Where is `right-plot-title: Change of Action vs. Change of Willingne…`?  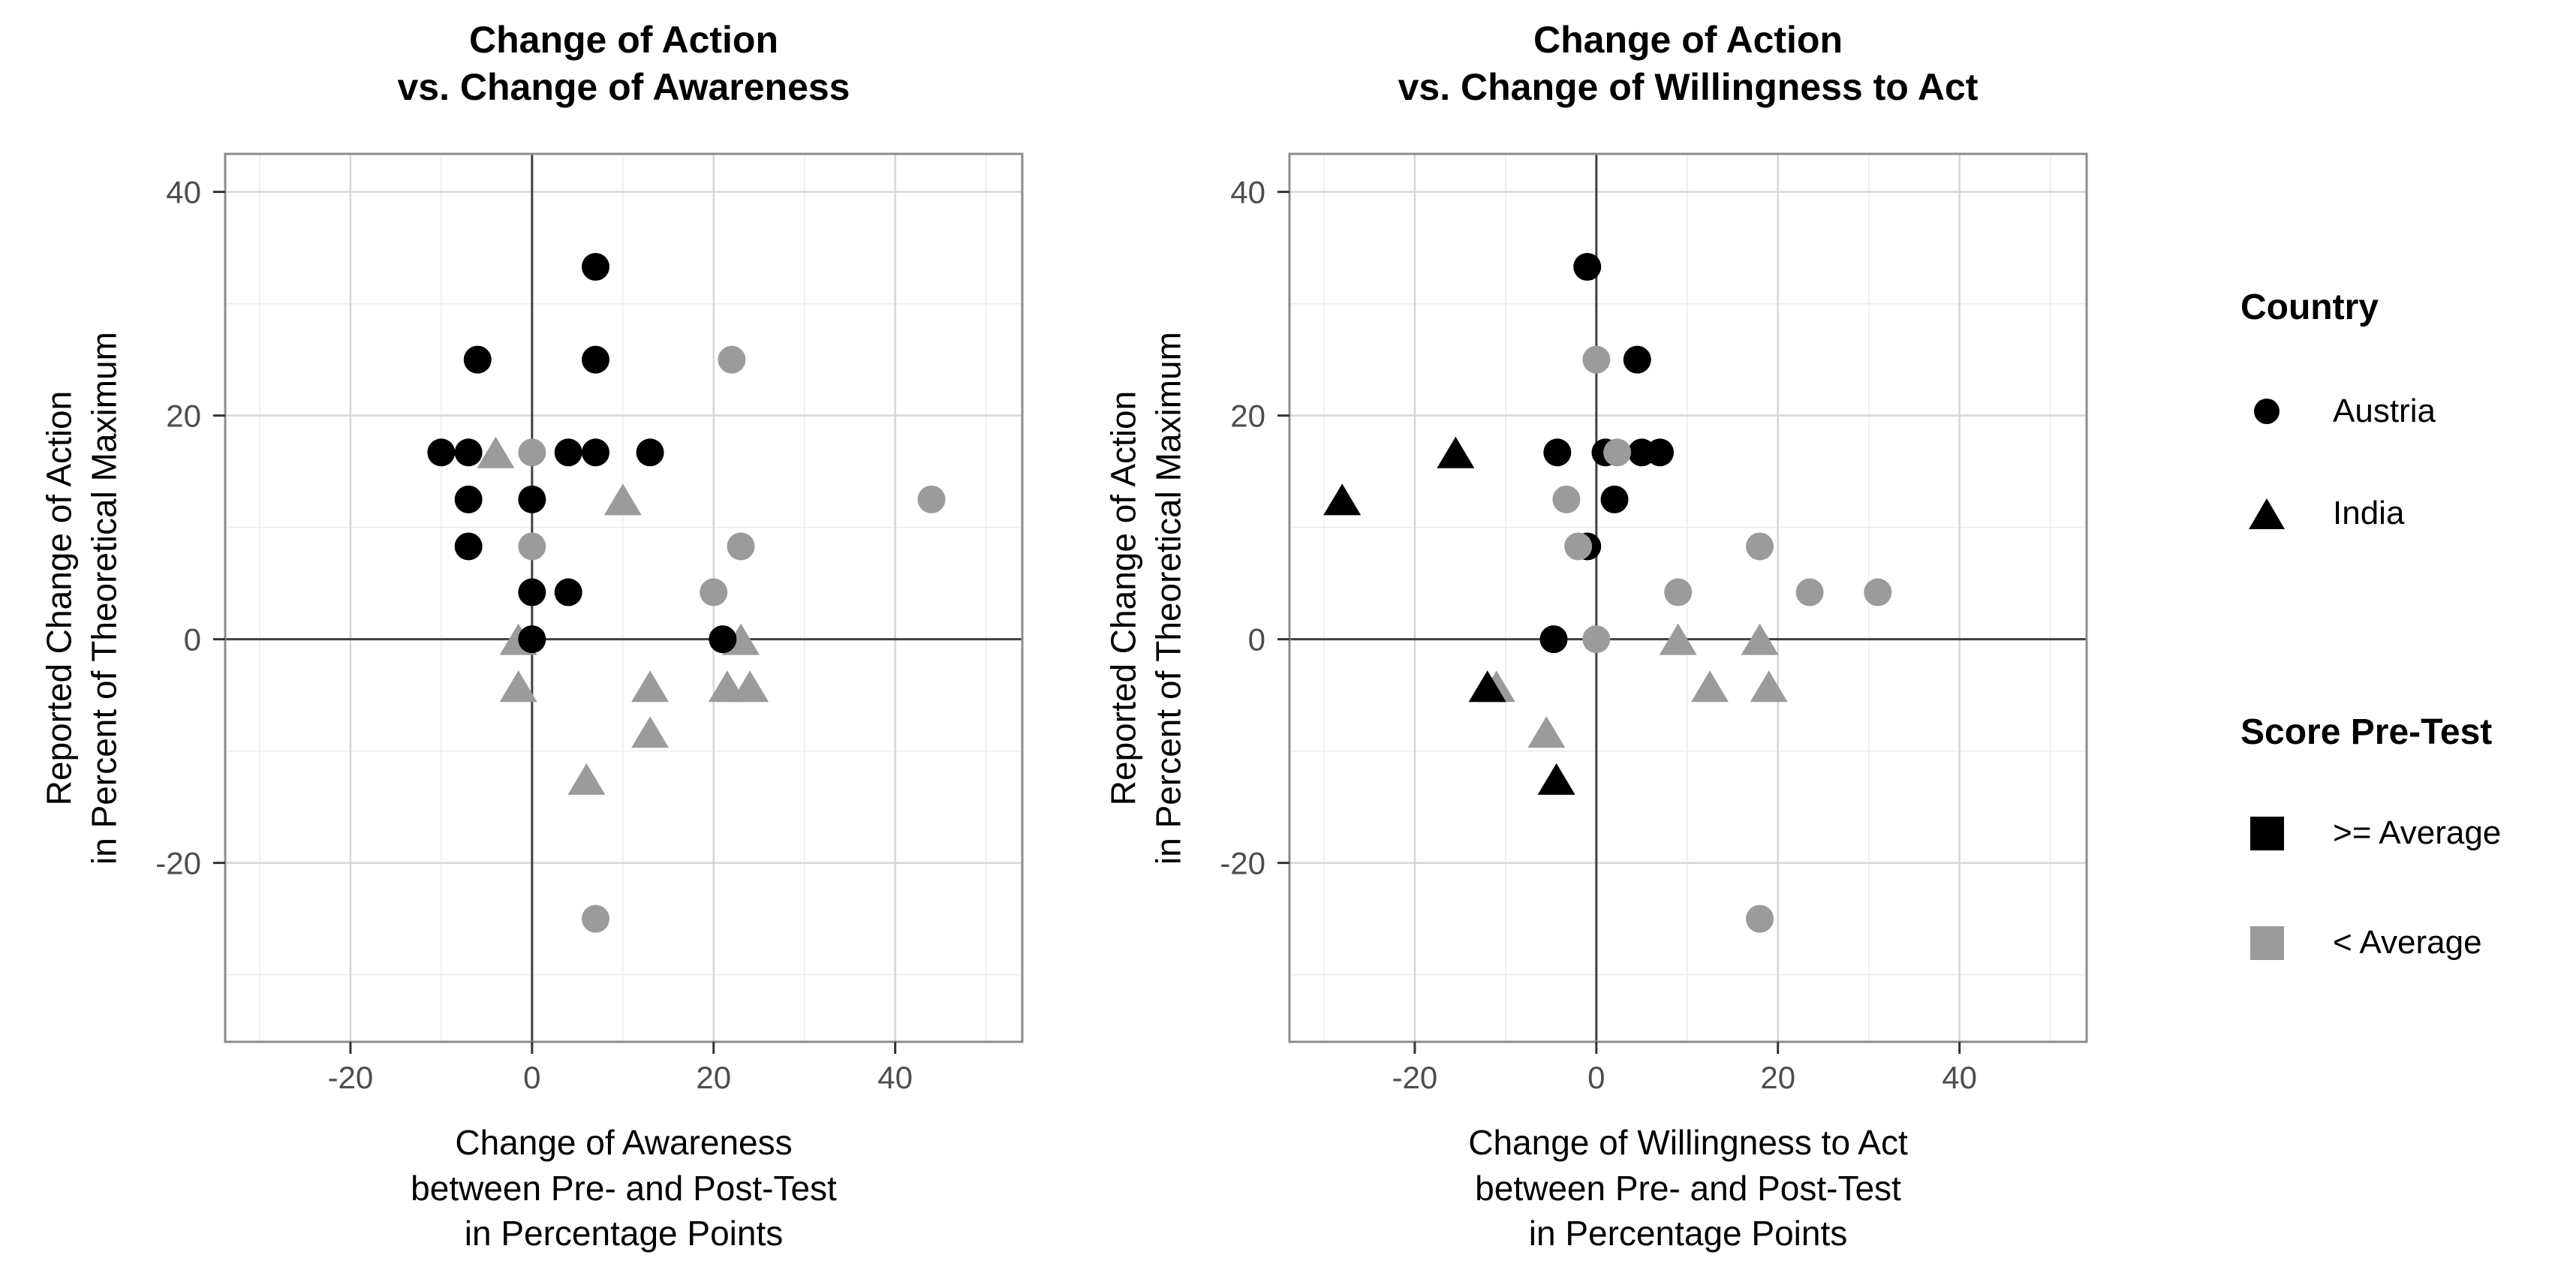 right-plot-title: Change of Action vs. Change of Willingne… is located at coordinates (1688, 63).